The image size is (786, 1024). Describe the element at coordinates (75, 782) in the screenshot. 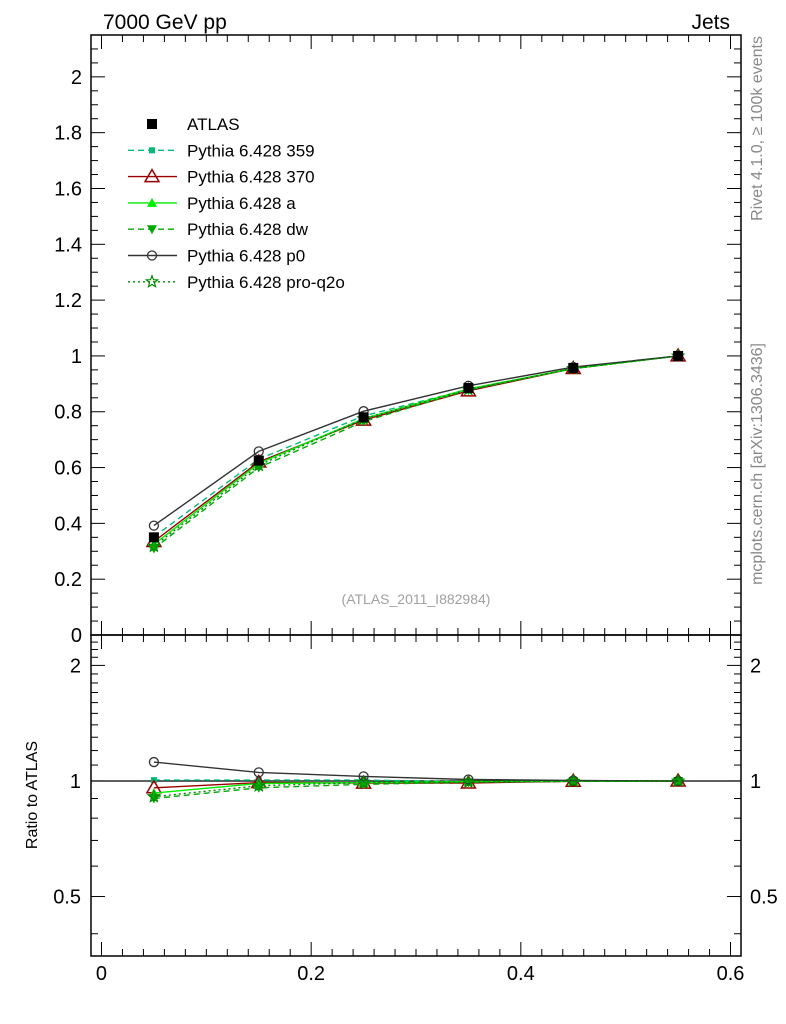

I see `ratio-y-tick-label: 1` at that location.